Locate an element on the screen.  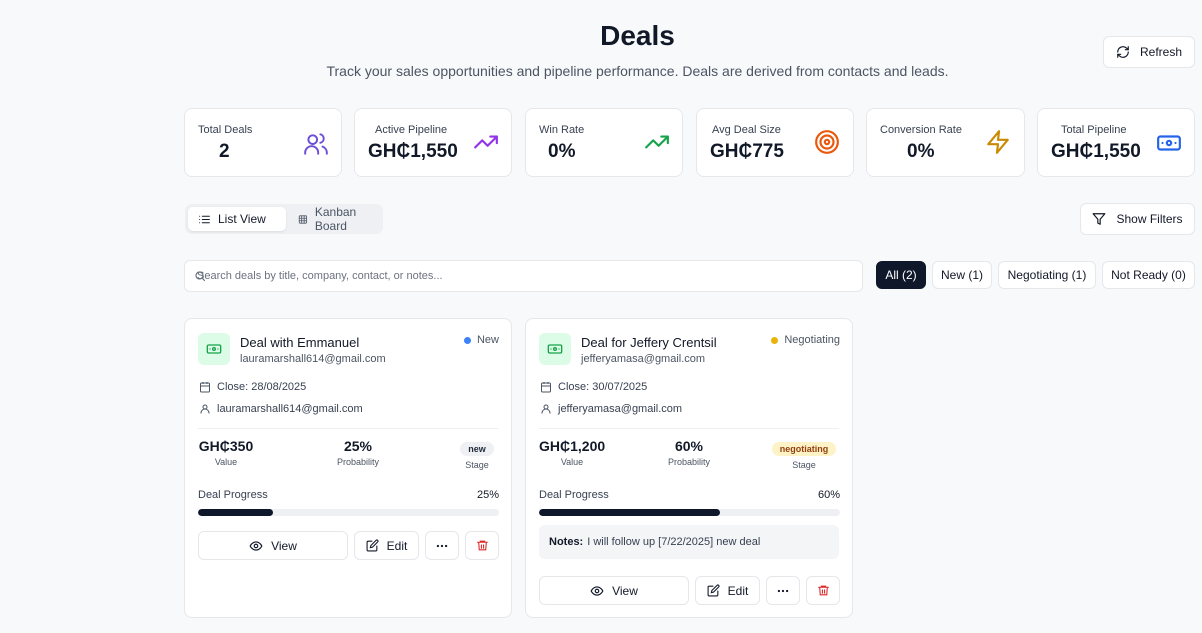
contact-row: lauramarshall614@gmail.com is located at coordinates (281, 409).